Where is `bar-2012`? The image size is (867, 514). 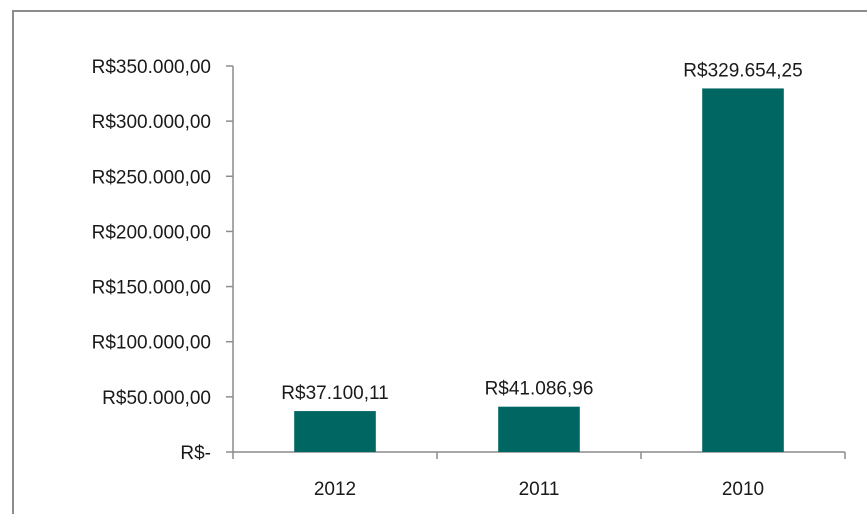
bar-2012 is located at coordinates (335, 431).